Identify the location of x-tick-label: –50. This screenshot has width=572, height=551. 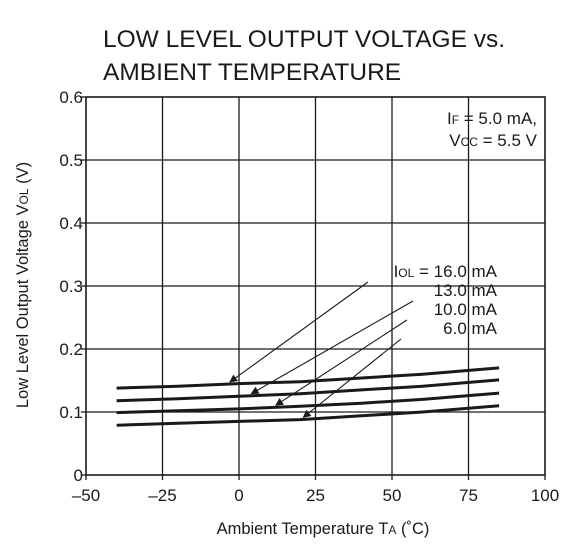
(86, 495).